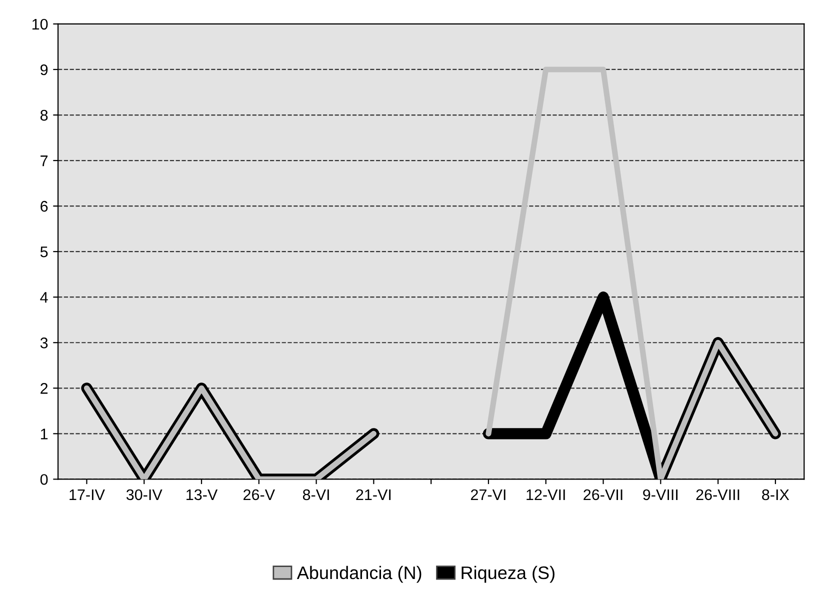  What do you see at coordinates (359, 574) in the screenshot?
I see `legend-label: Abundancia (N)` at bounding box center [359, 574].